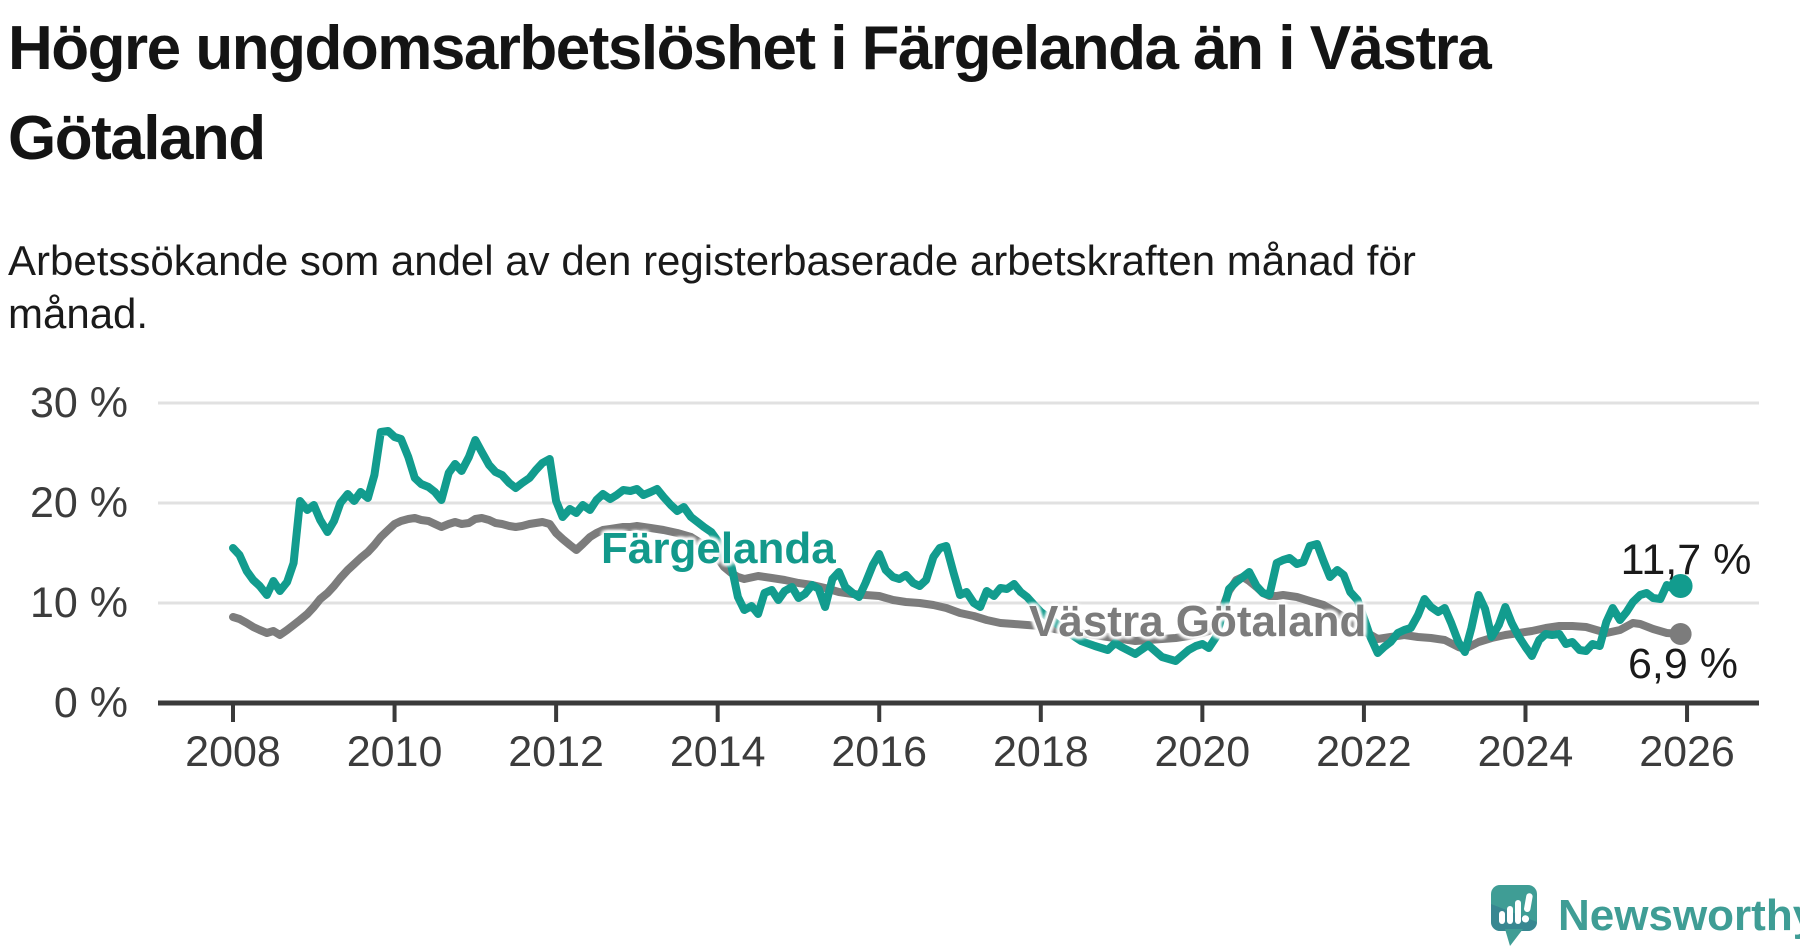 The width and height of the screenshot is (1800, 948). I want to click on x-axis-label: 2016, so click(879, 752).